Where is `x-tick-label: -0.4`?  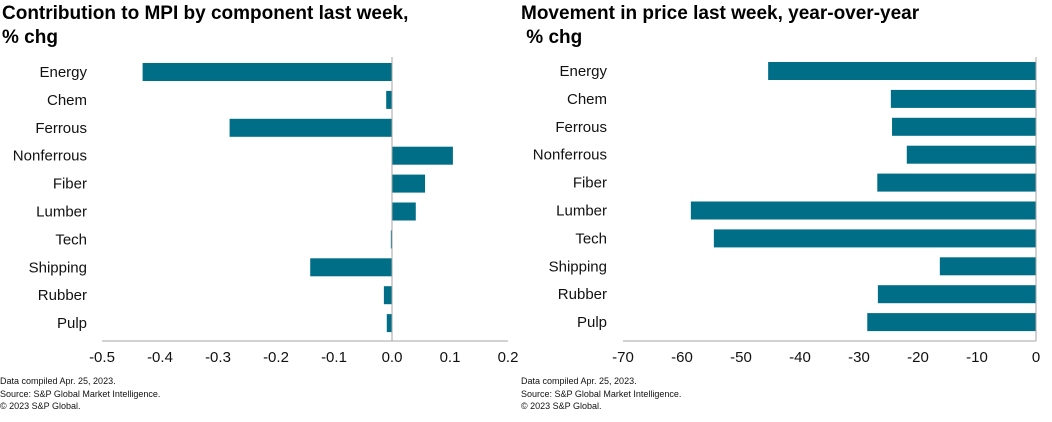
x-tick-label: -0.4 is located at coordinates (160, 357).